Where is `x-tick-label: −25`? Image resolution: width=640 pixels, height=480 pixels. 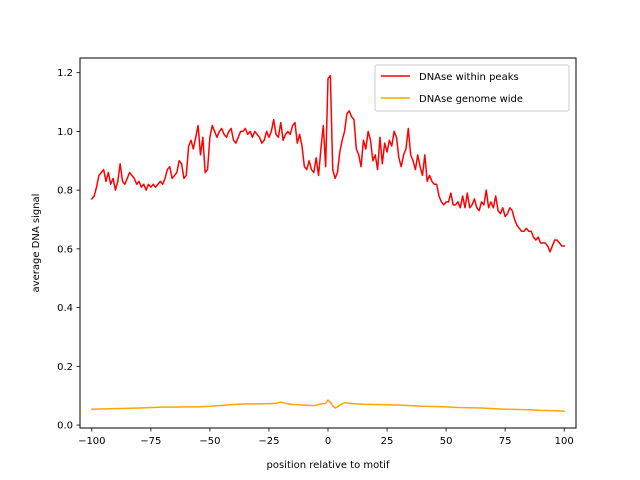 x-tick-label: −25 is located at coordinates (268, 441).